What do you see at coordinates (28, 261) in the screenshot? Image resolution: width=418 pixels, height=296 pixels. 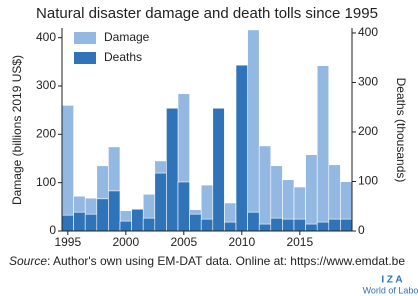 I see `source-label: Source` at bounding box center [28, 261].